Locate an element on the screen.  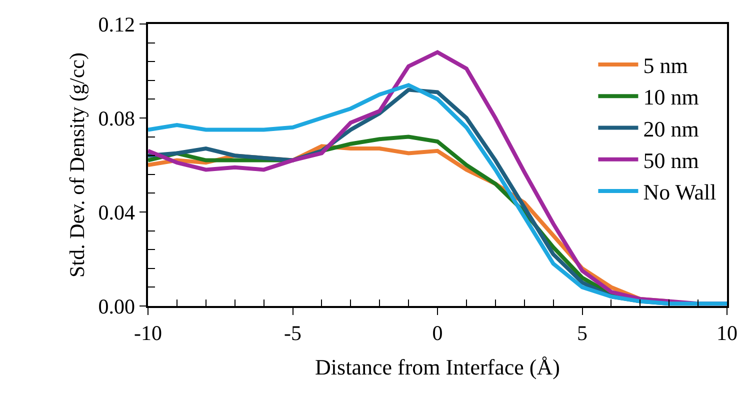
x-axis-title: Distance from Interface (Å) is located at coordinates (437, 367).